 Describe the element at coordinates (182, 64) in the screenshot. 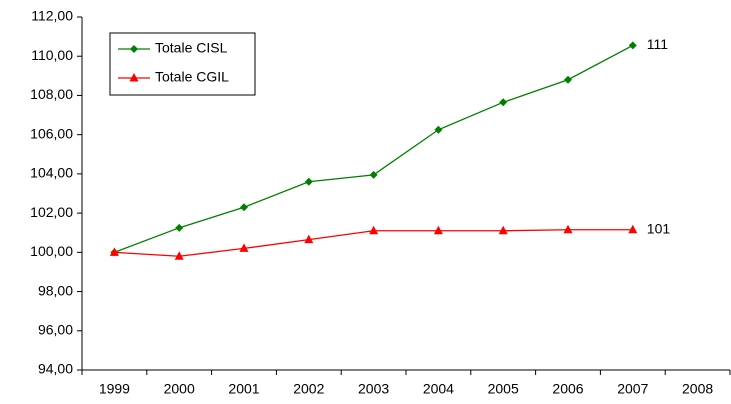

I see `legend-box` at that location.